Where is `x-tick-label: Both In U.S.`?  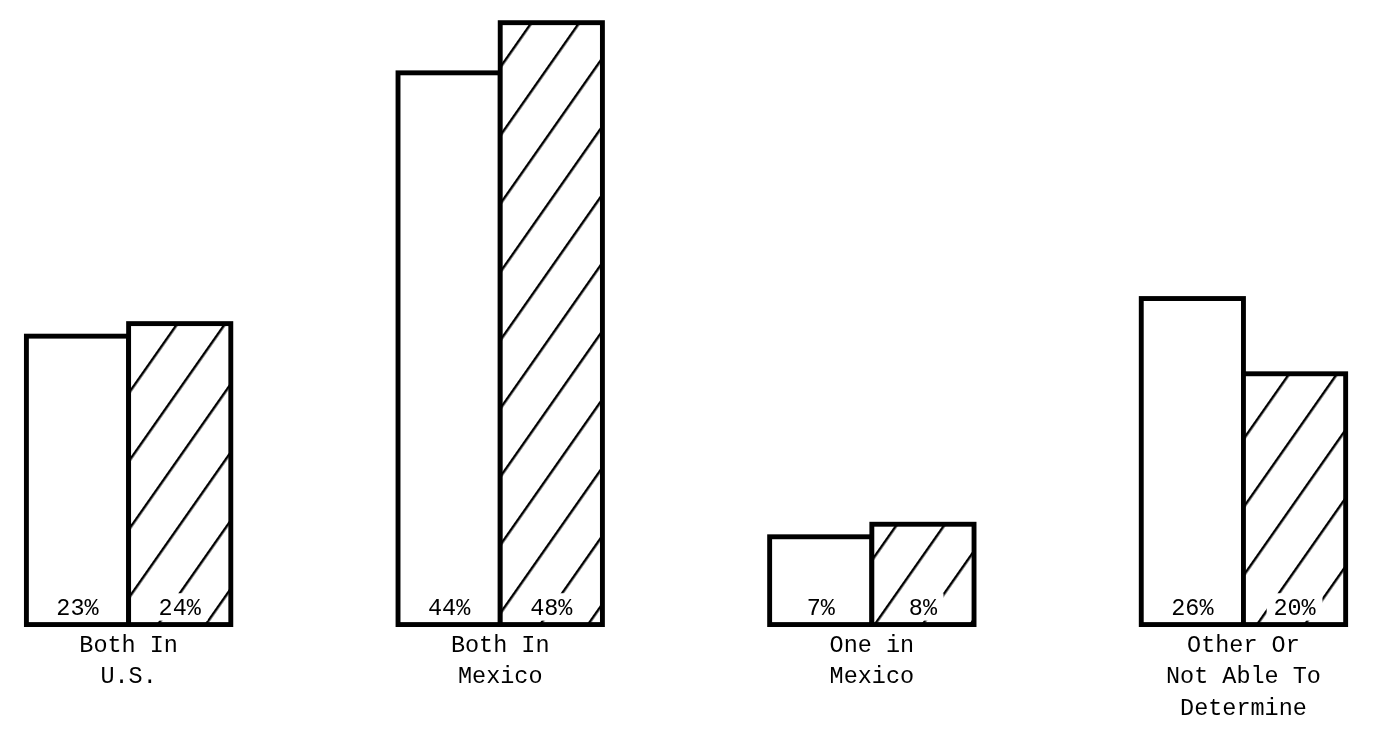 x-tick-label: Both In U.S. is located at coordinates (128, 661).